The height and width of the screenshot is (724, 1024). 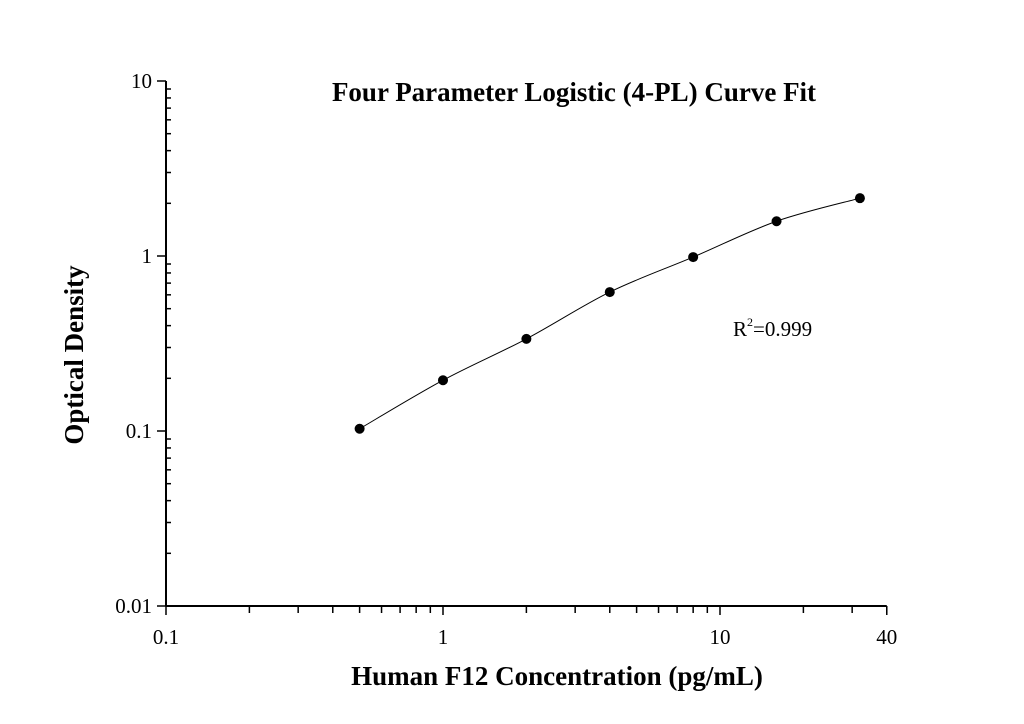 I want to click on x-tick-label: 10, so click(x=720, y=637).